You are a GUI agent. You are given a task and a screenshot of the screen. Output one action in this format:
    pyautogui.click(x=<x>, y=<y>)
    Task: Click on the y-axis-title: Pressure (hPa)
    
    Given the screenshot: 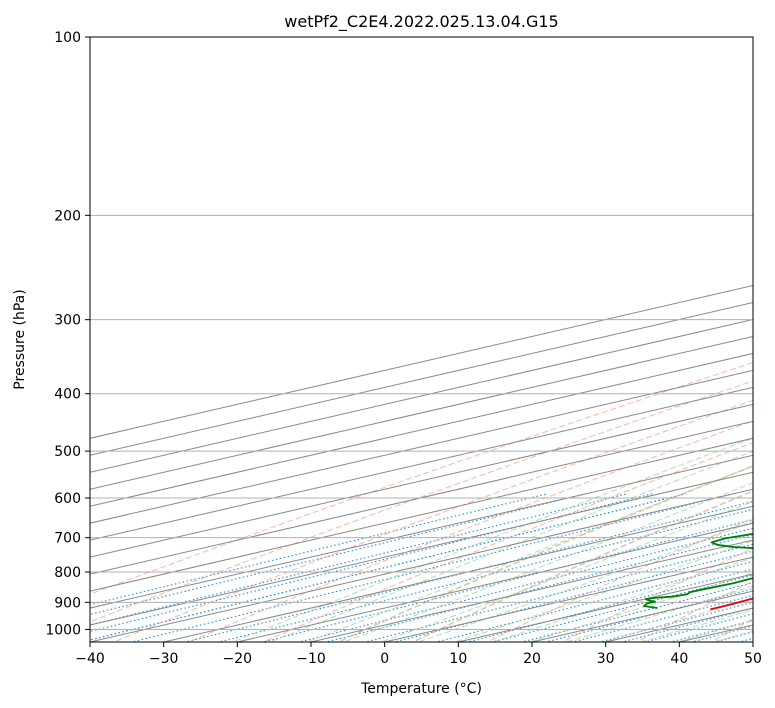 What is the action you would take?
    pyautogui.click(x=20, y=339)
    